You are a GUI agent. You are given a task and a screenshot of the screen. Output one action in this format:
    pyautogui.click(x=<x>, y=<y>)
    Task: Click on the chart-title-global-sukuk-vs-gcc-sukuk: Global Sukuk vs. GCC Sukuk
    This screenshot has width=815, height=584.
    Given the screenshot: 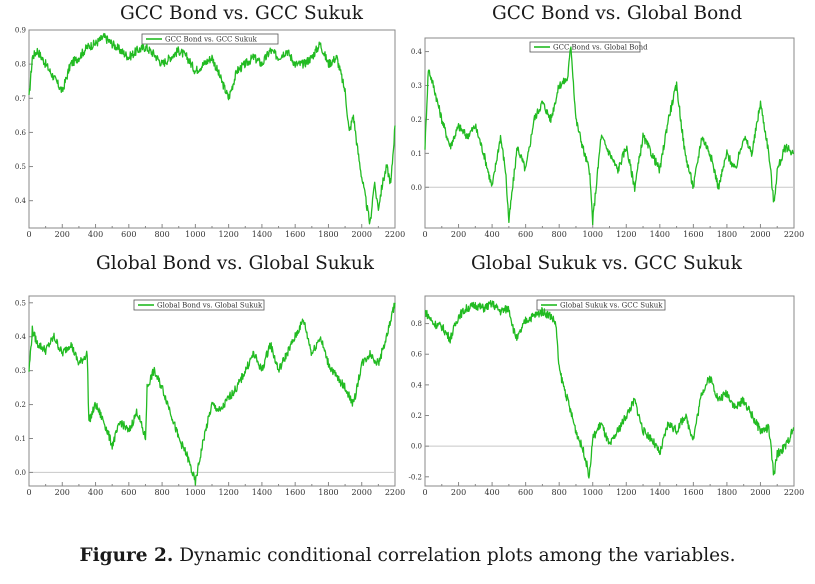 What is the action you would take?
    pyautogui.click(x=606, y=263)
    